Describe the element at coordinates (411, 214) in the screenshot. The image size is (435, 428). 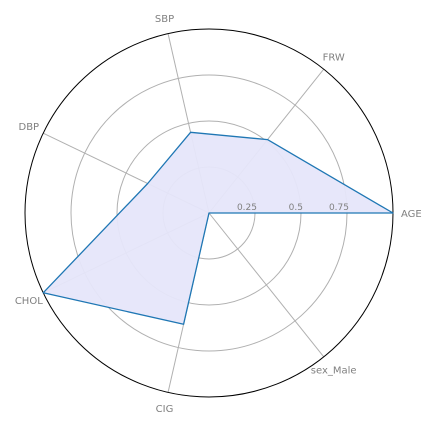
I see `axis-label-AGE: AGE` at that location.